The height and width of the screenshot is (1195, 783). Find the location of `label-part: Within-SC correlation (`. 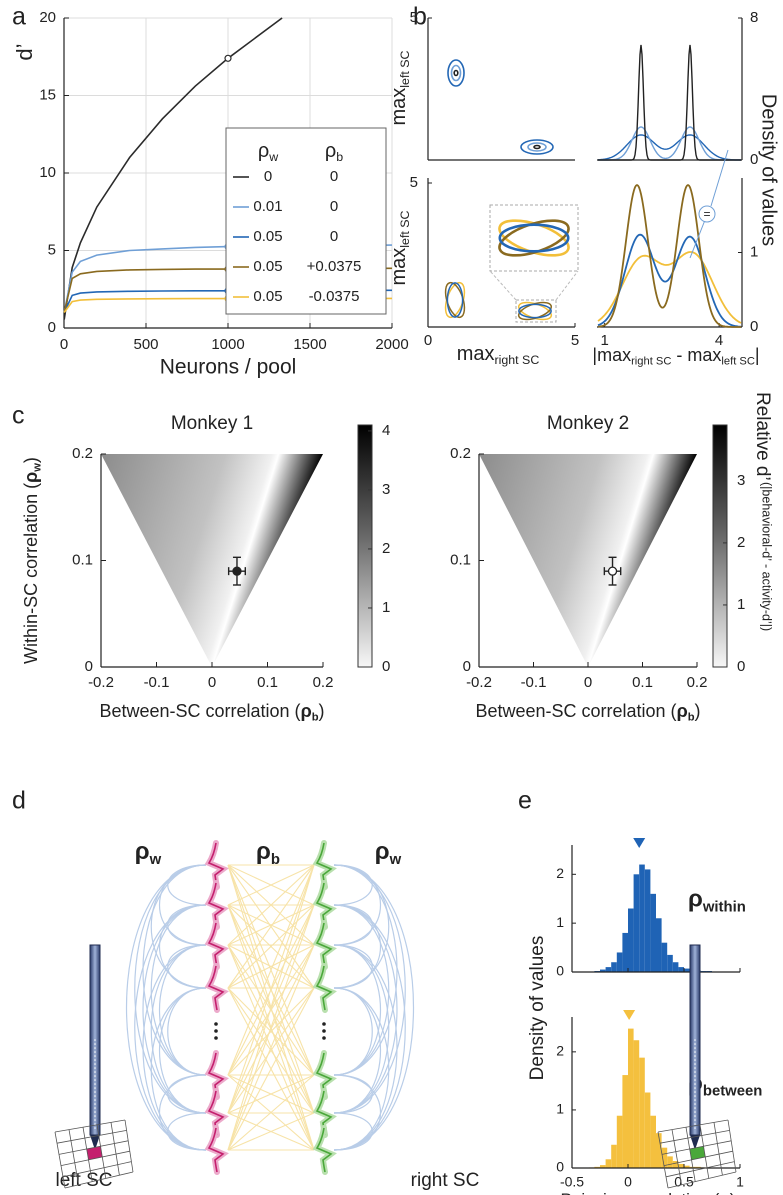

label-part: Within-SC correlation ( is located at coordinates (31, 573).